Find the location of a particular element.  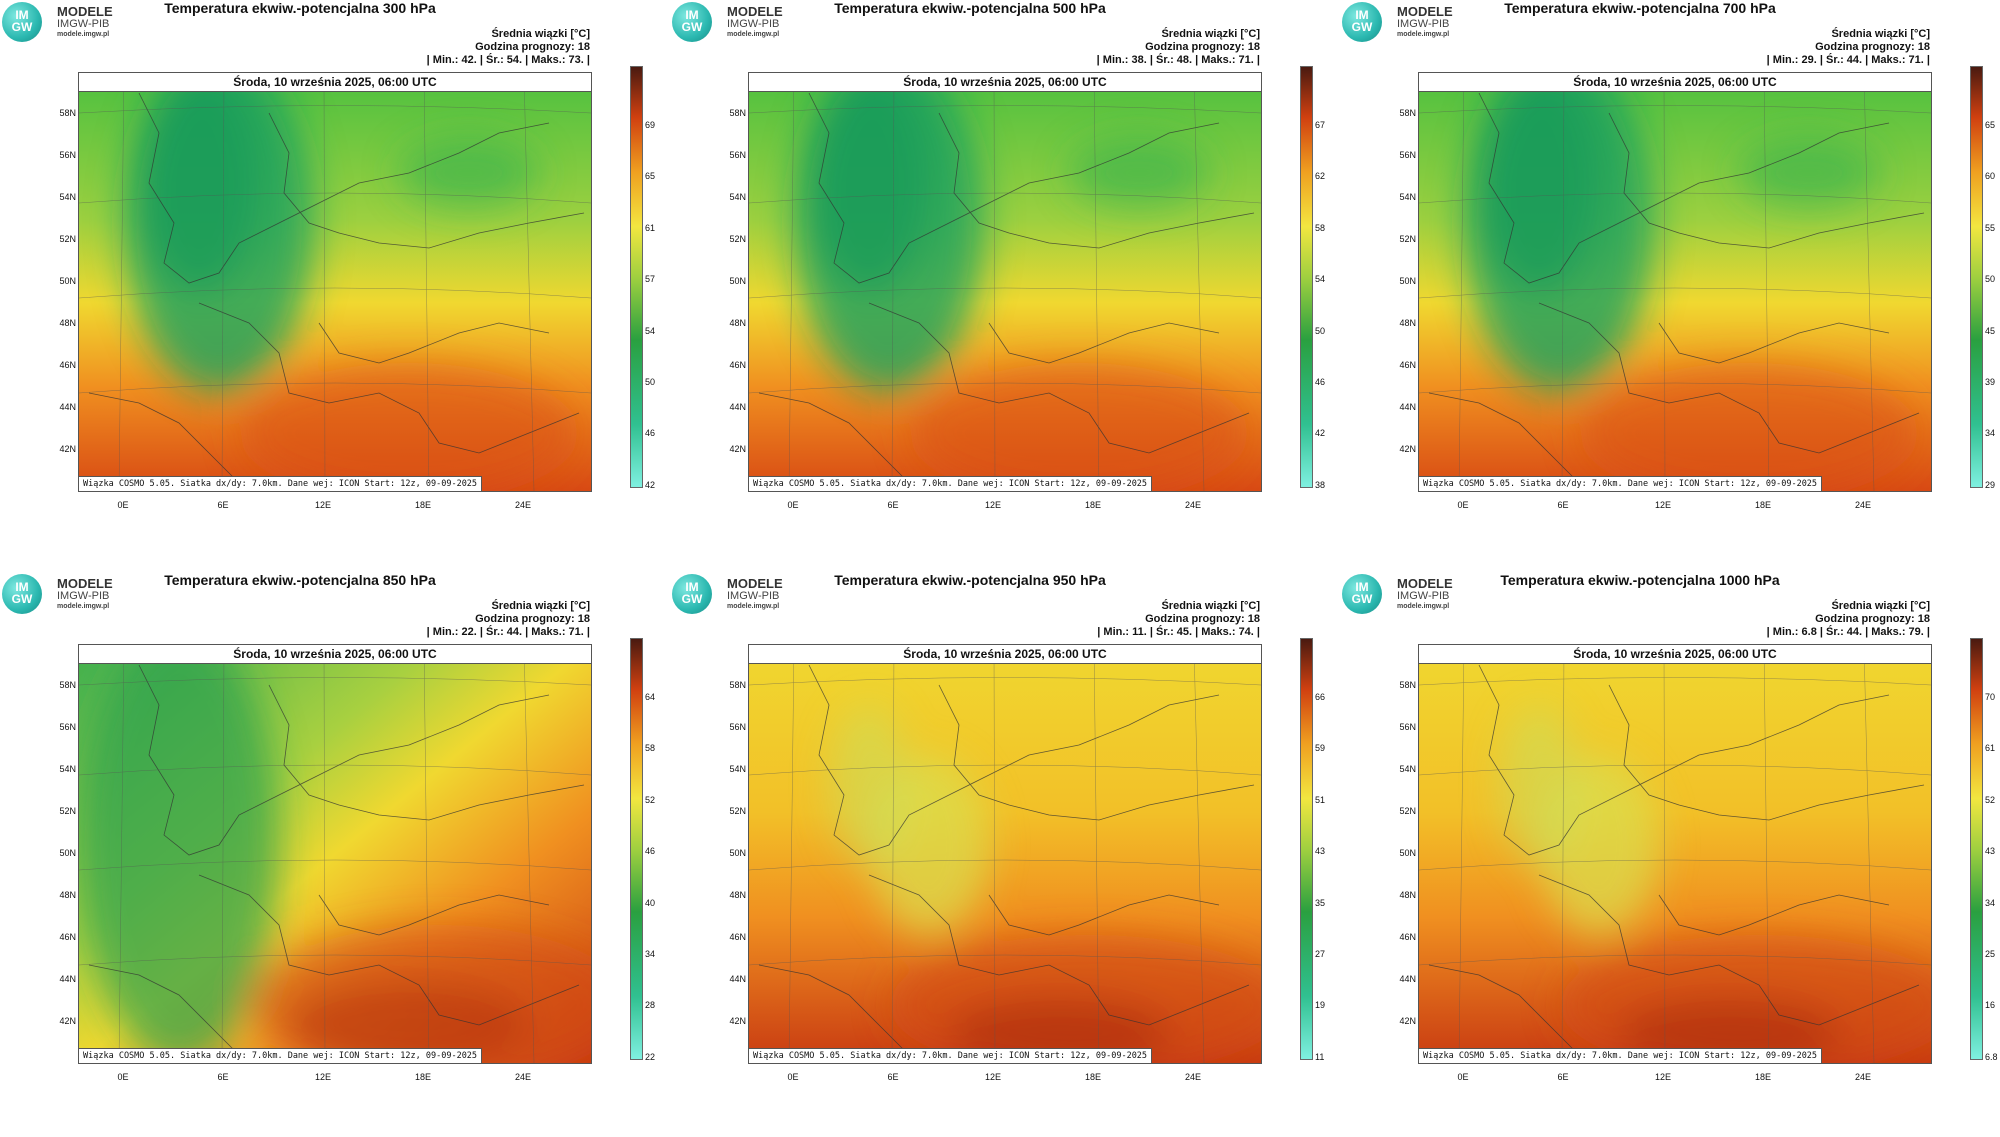

colorbar-label: 67 is located at coordinates (1320, 125).